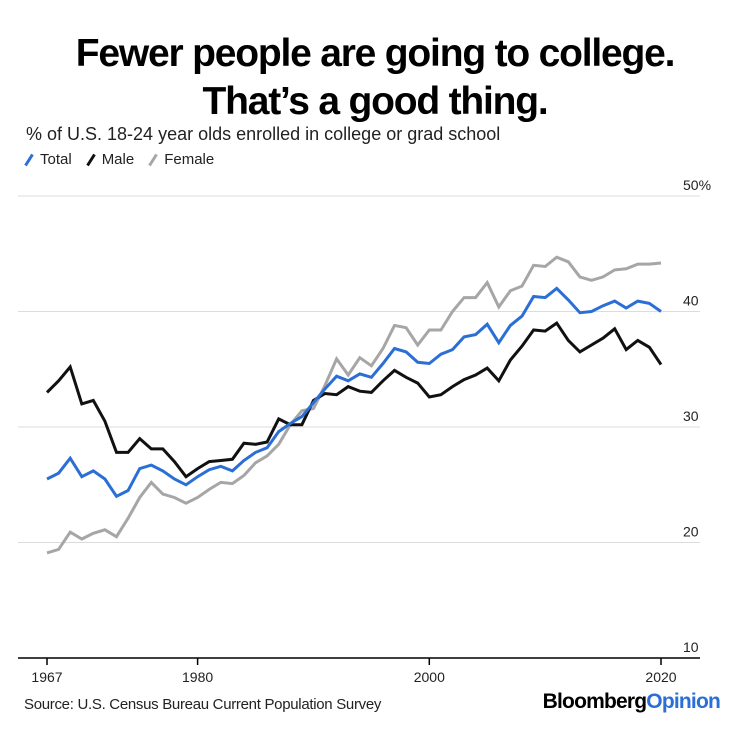 This screenshot has height=750, width=750. I want to click on legend-label-male: Male, so click(118, 159).